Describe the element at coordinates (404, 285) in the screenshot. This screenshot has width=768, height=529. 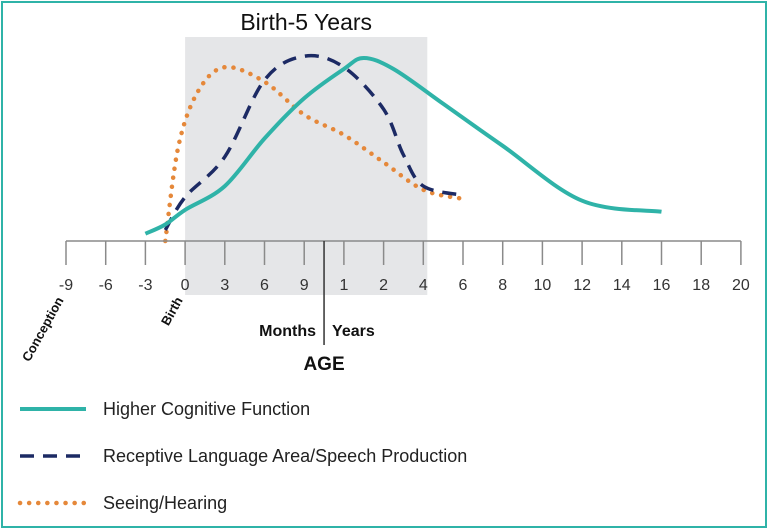
I see `x-axis-tick-labels: -9 -6 -3 0 3 6 9 1 2 4 6 8 10 12 14 16 18 20` at that location.